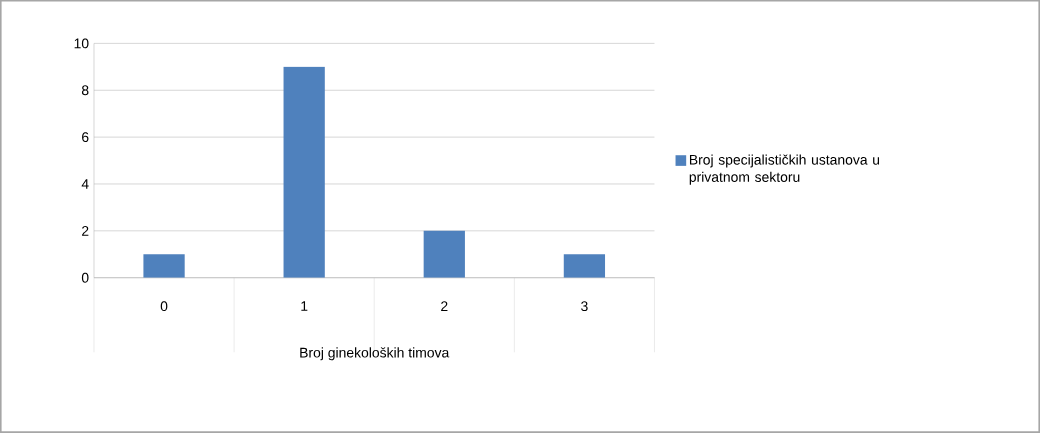 This screenshot has width=1040, height=433. Describe the element at coordinates (85, 90) in the screenshot. I see `y-tick-label: 8` at that location.